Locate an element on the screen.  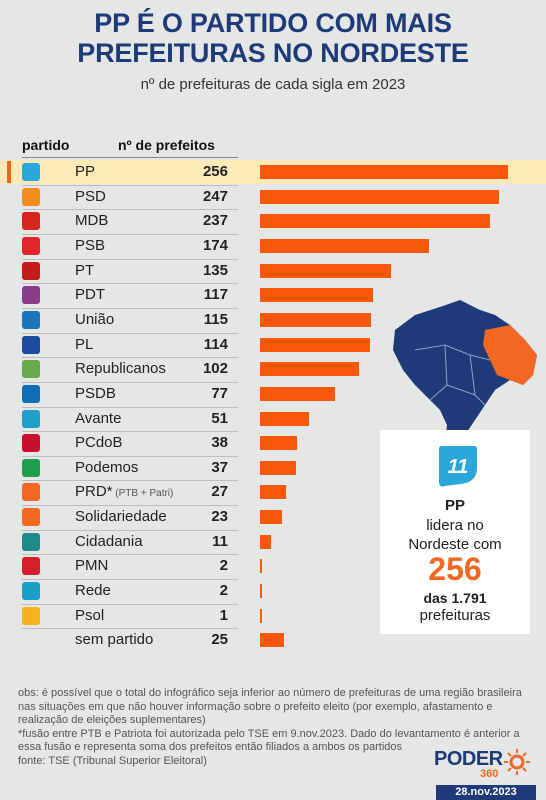
data-label: 25 is located at coordinates (219, 639).